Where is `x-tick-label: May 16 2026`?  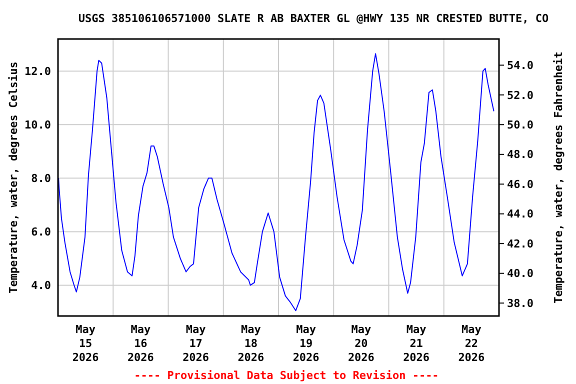
x-tick-label: May 16 2026 is located at coordinates (140, 343).